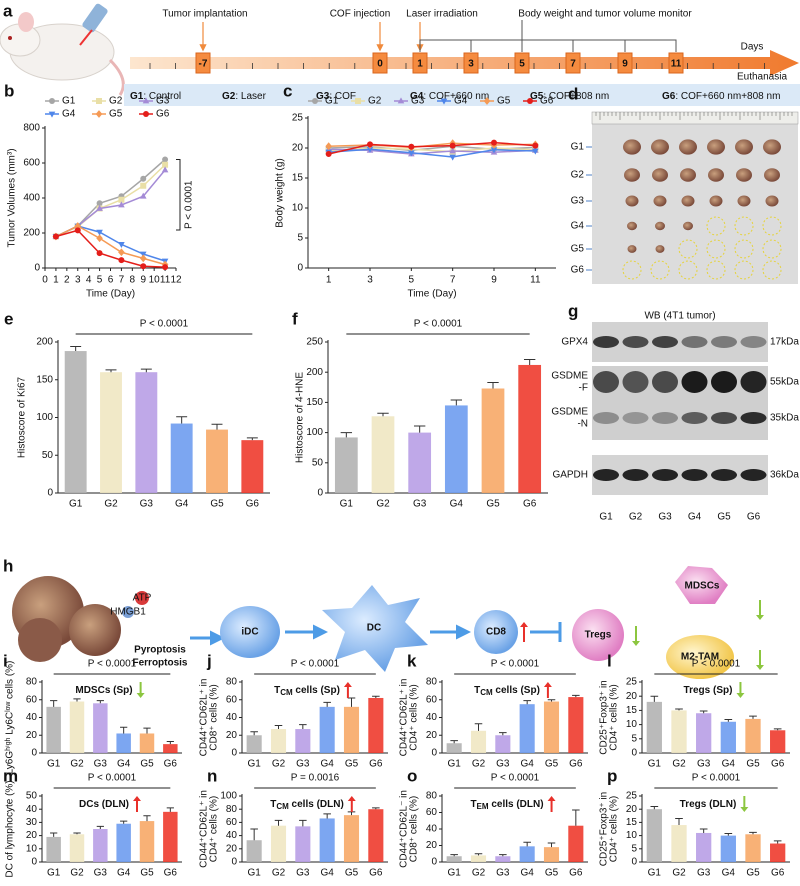  I want to click on legend-label: G4, so click(461, 101).